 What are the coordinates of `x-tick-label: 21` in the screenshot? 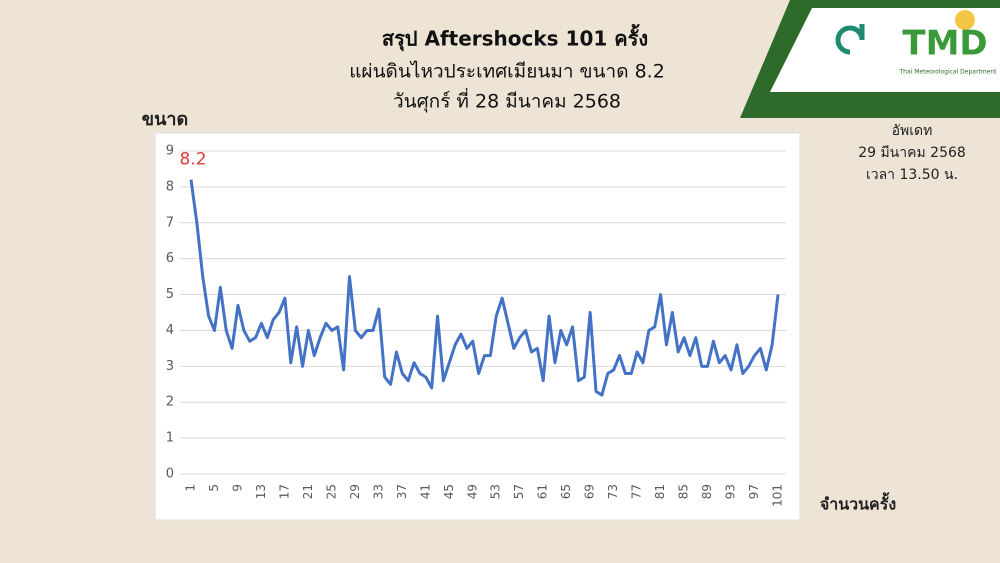 It's located at (308, 491).